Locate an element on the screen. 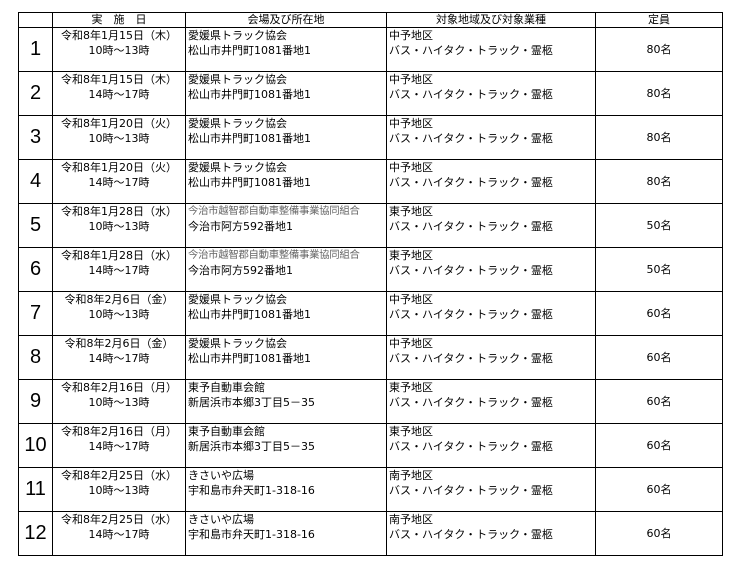 The width and height of the screenshot is (733, 572). session-number: 4 is located at coordinates (35, 181).